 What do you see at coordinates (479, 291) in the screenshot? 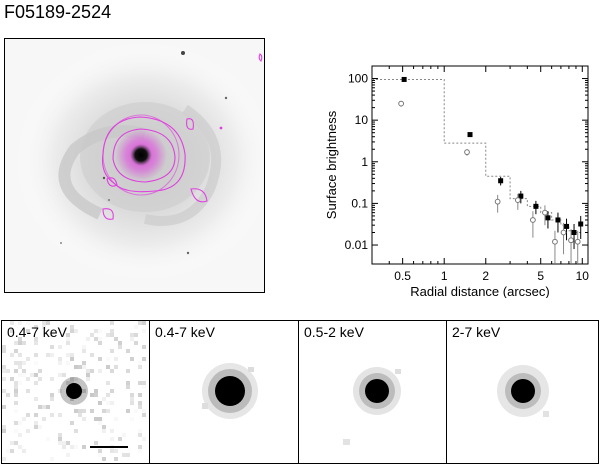
I see `x-axis-label: Radial distance (arcsec)` at bounding box center [479, 291].